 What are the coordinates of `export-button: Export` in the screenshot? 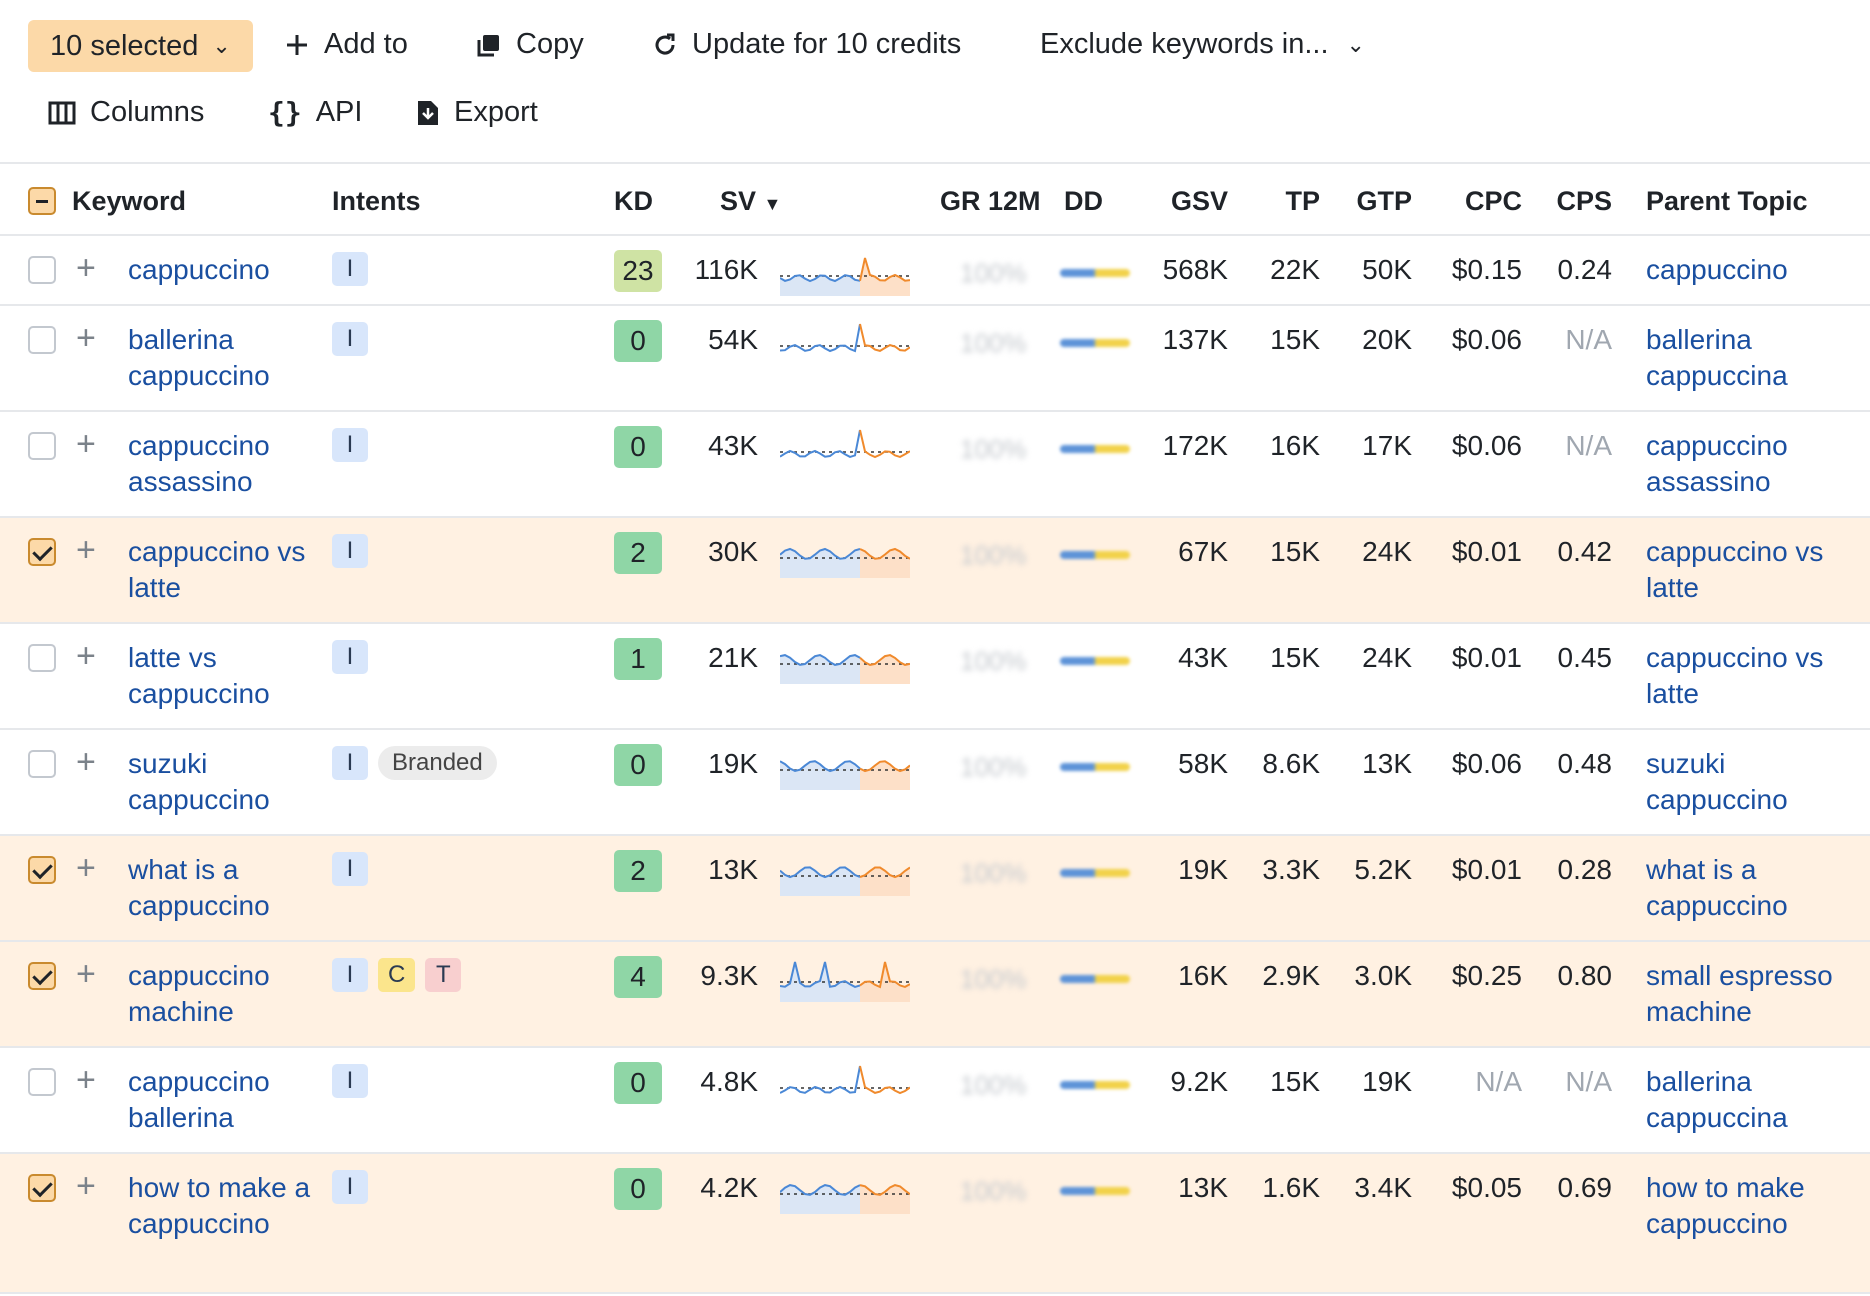 It's located at (477, 112).